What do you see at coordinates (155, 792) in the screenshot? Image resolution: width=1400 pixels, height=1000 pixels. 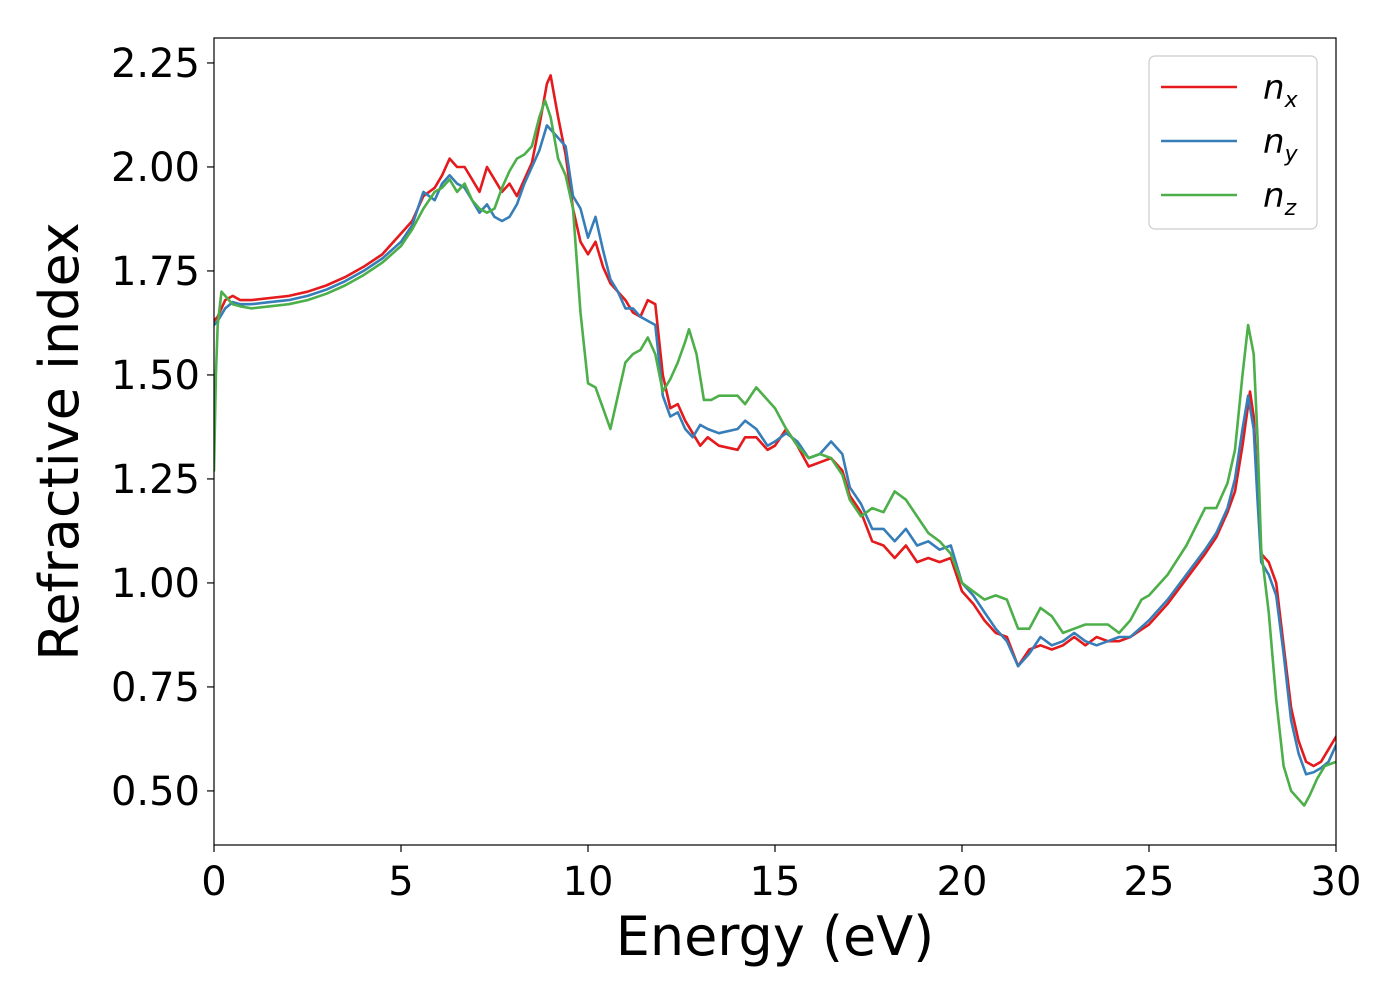 I see `y-tick-label: 0.50` at bounding box center [155, 792].